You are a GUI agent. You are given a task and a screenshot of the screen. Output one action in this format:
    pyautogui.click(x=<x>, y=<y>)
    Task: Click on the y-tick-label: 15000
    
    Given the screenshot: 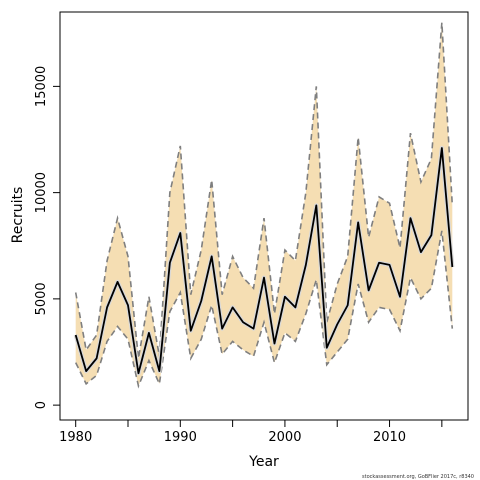 What is the action you would take?
    pyautogui.click(x=41, y=86)
    